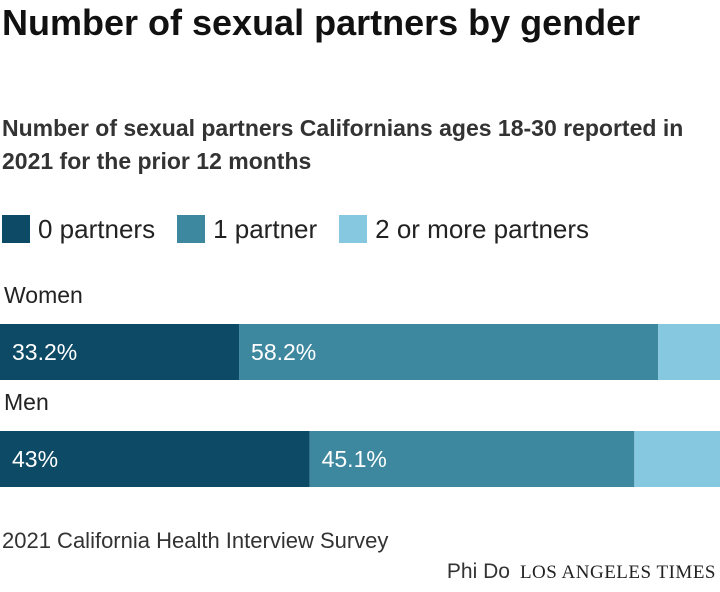 Image resolution: width=720 pixels, height=592 pixels. I want to click on legend-swatch-0-partners, so click(16, 229).